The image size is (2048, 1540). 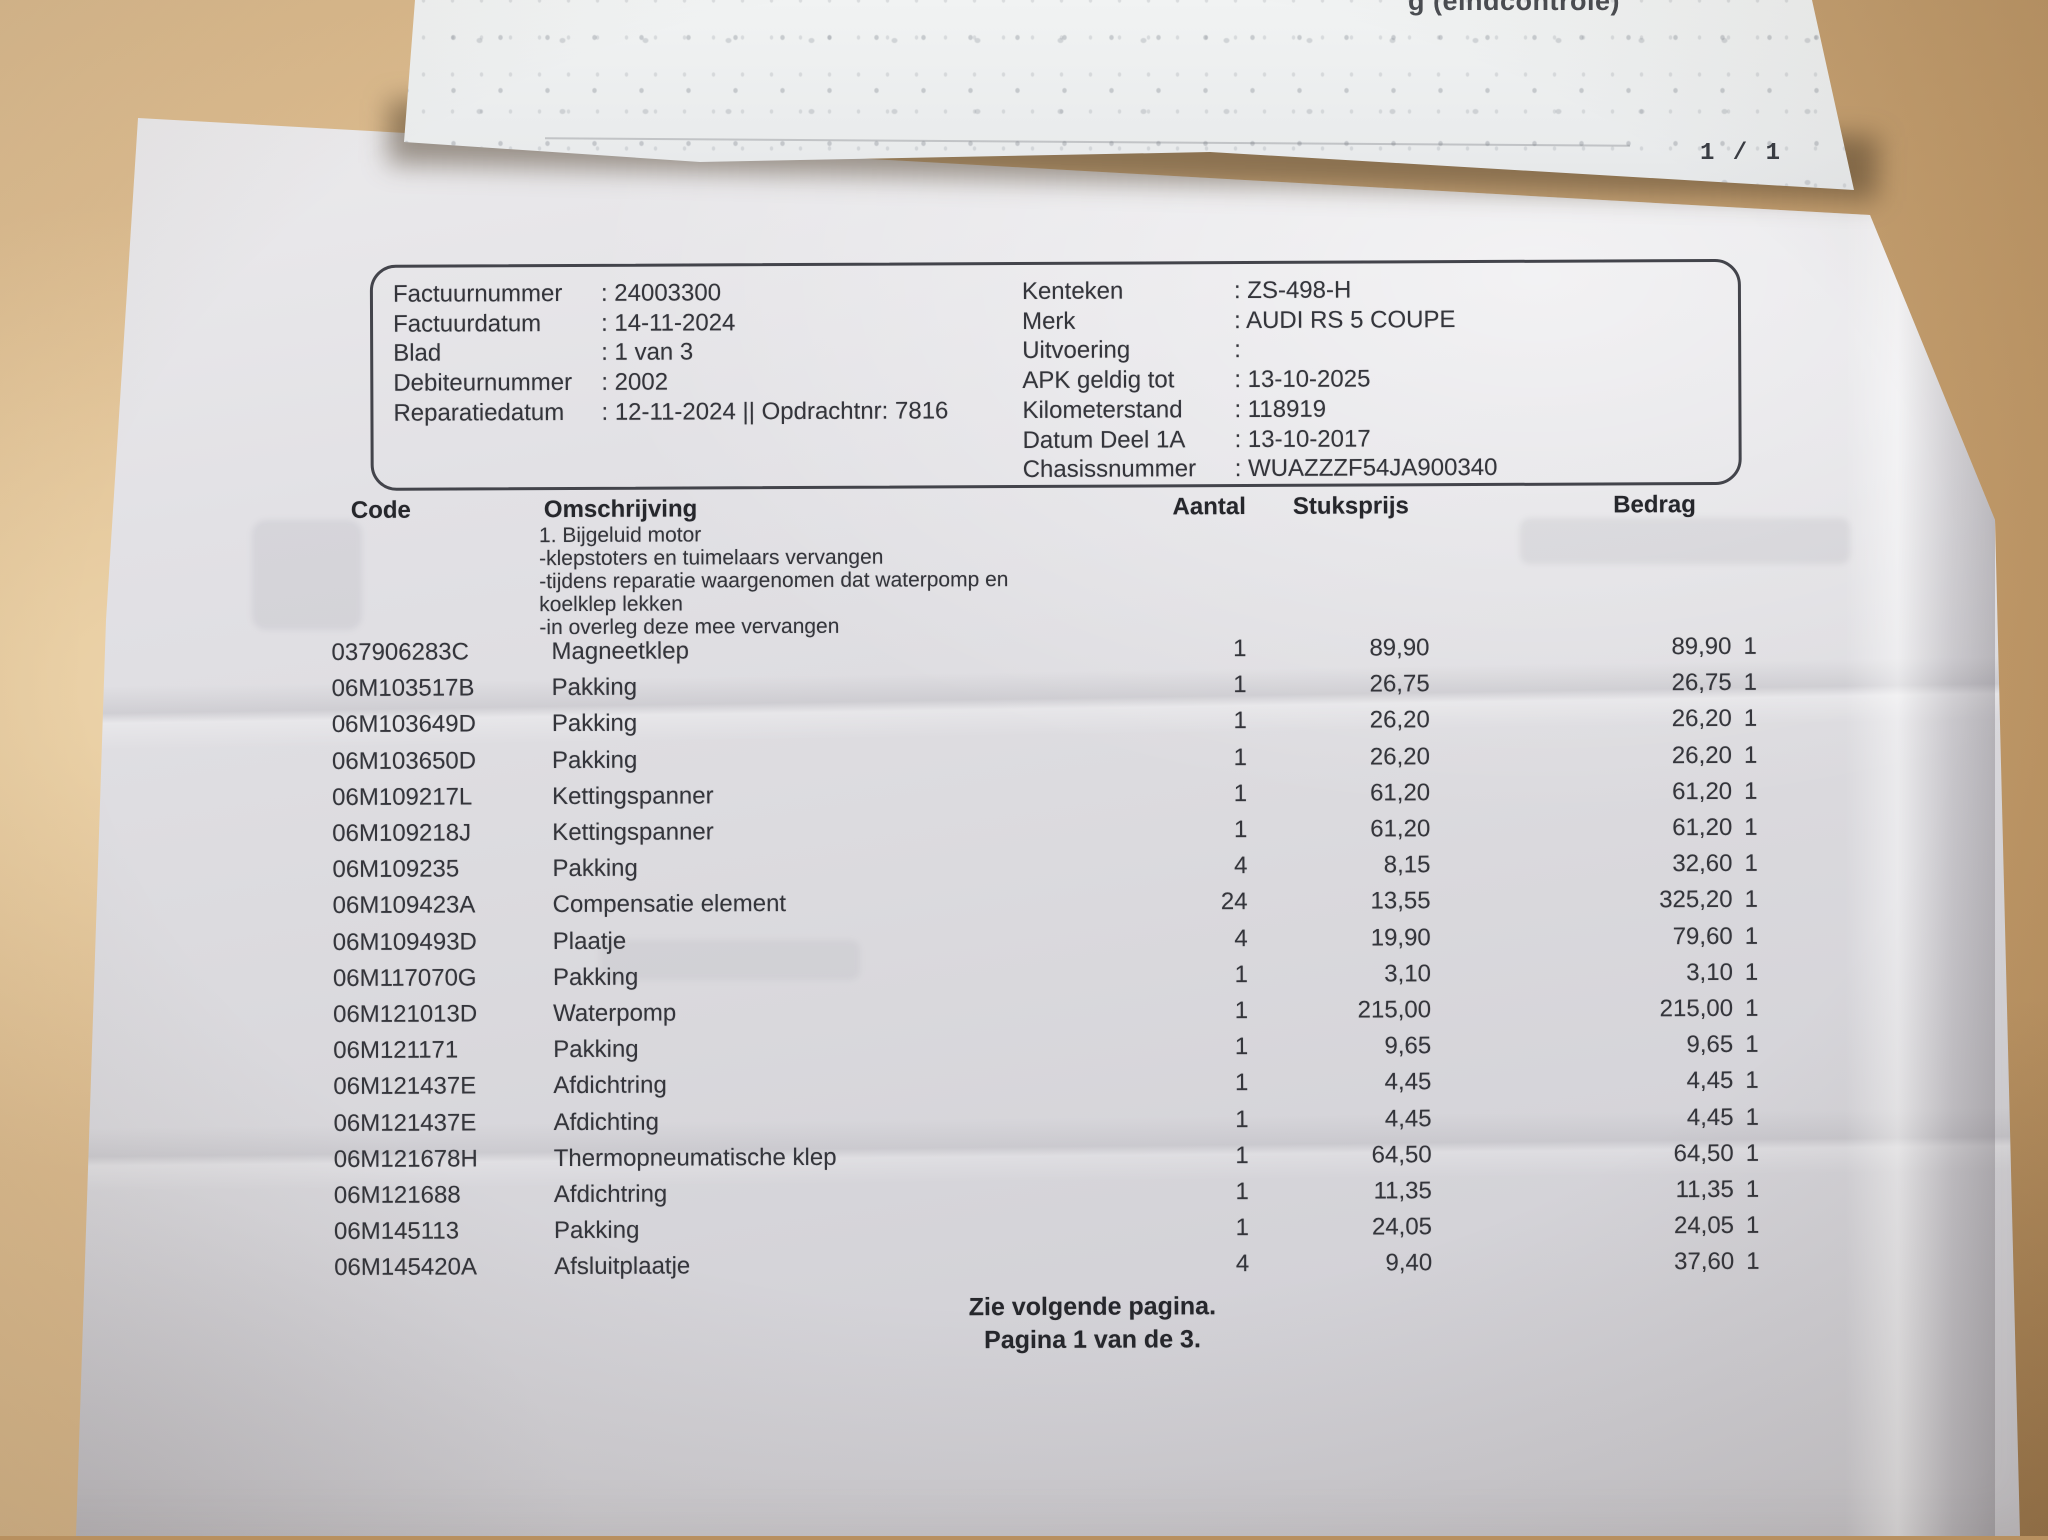 I want to click on part-unit-price: 26,75, so click(x=1399, y=684).